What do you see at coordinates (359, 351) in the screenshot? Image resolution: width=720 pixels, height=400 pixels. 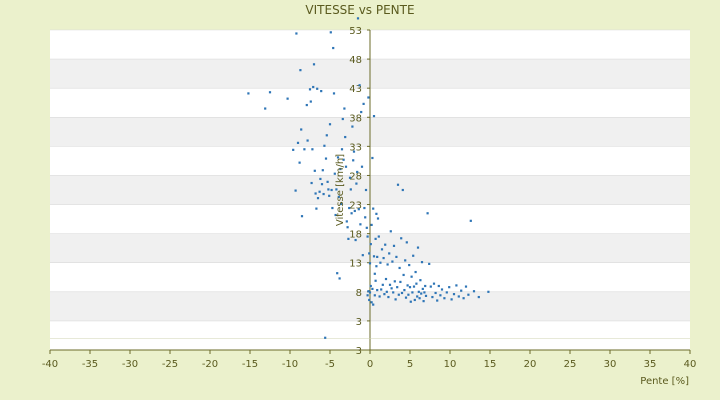 I see `y-tick-label: 3` at bounding box center [359, 351].